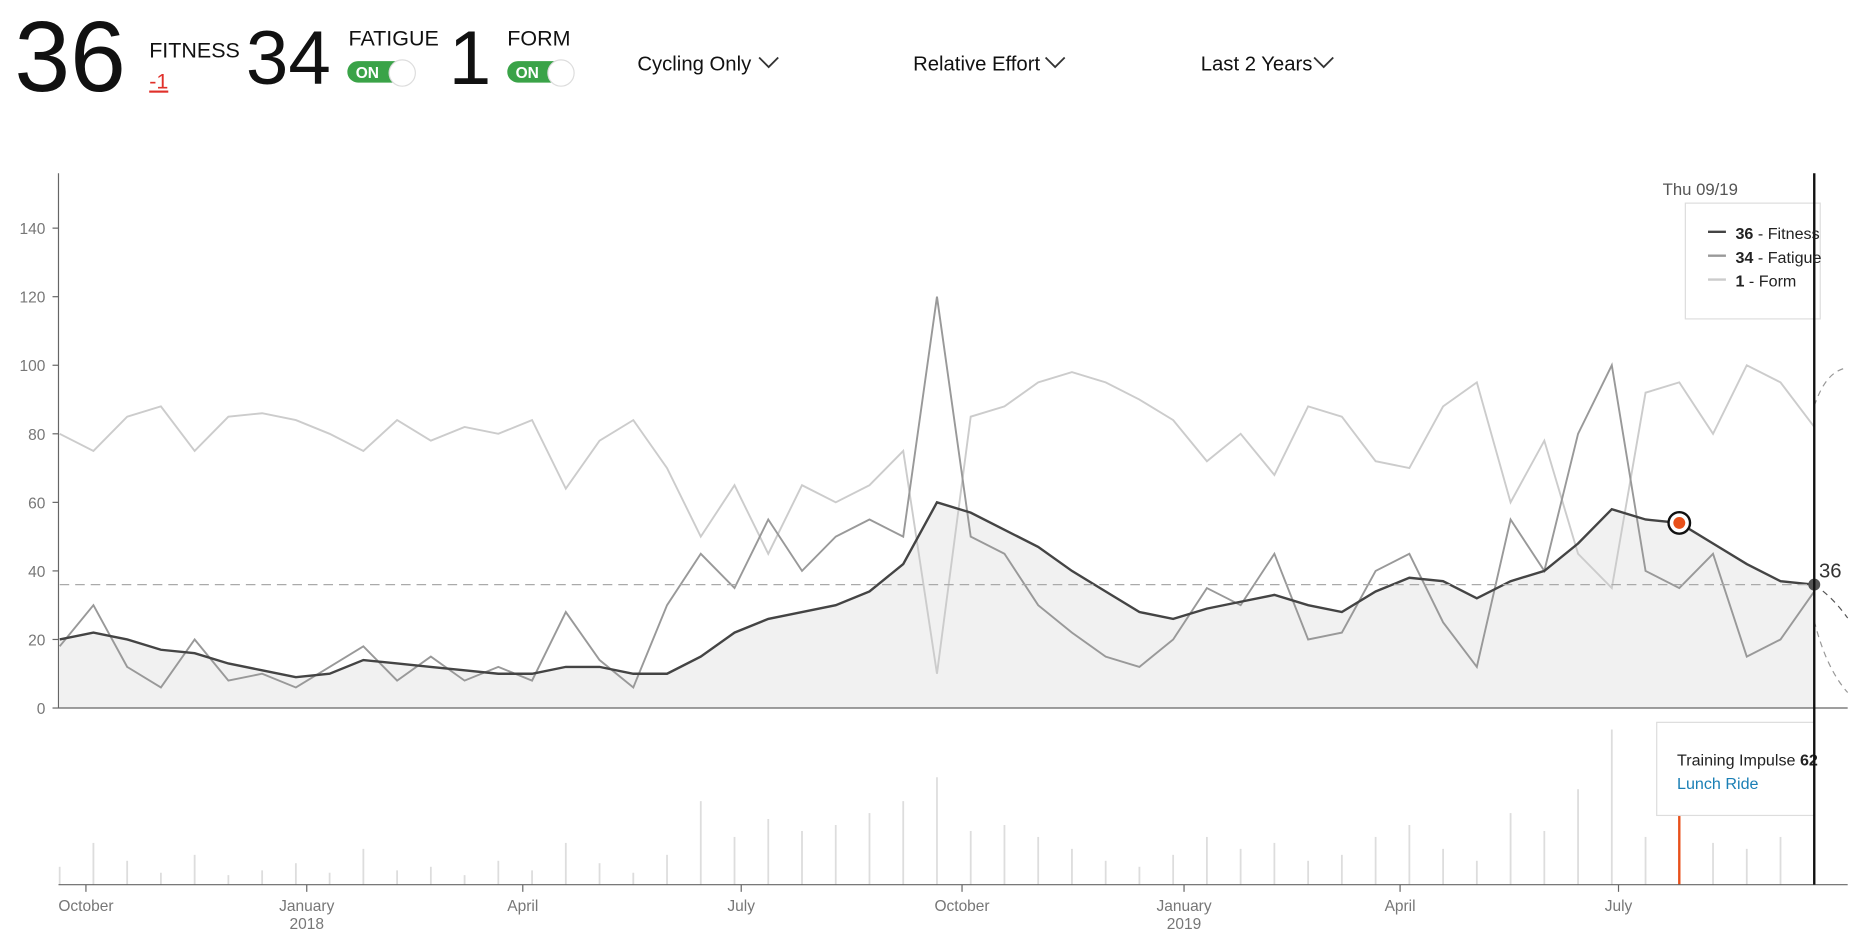 Image resolution: width=1862 pixels, height=946 pixels. I want to click on activity-link: Lunch Ride, so click(1718, 784).